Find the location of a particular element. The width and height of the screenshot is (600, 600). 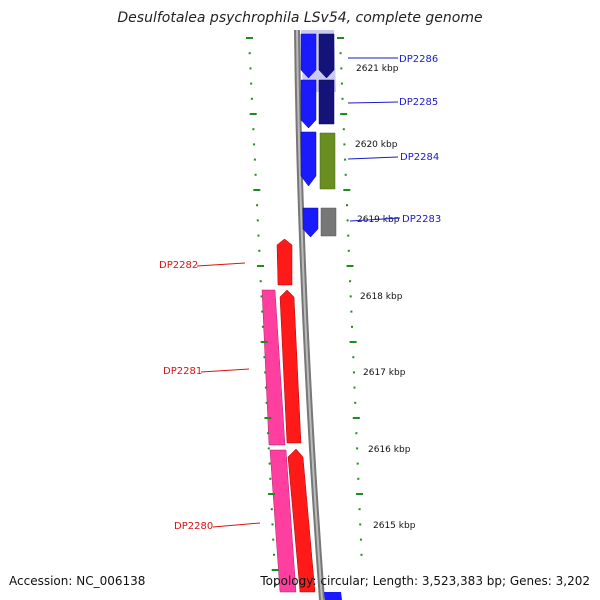

gene-DP2282-feature is located at coordinates (284, 262).